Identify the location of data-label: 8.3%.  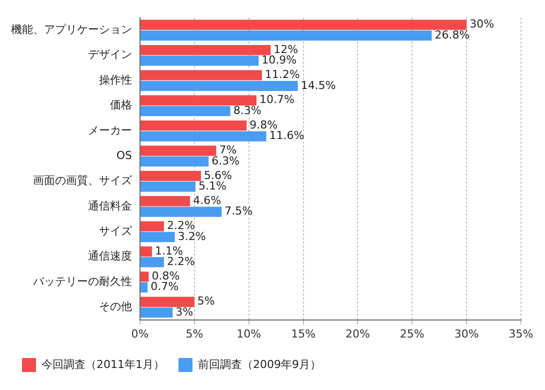
(247, 110).